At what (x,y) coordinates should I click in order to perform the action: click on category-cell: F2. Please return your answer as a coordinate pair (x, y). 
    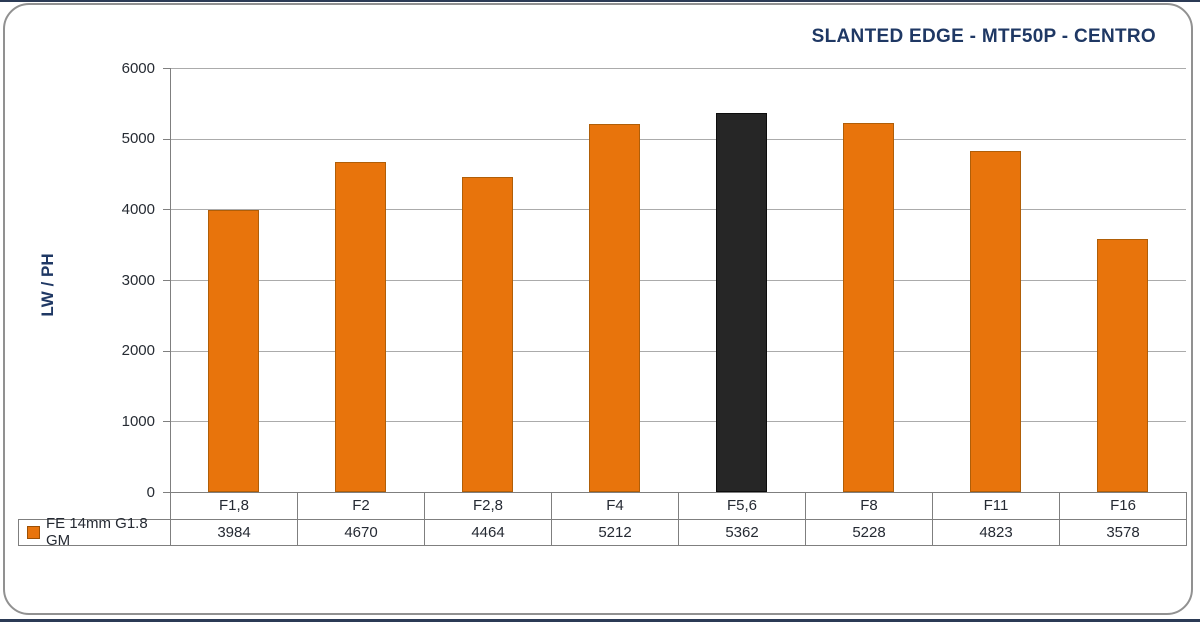
    Looking at the image, I should click on (361, 506).